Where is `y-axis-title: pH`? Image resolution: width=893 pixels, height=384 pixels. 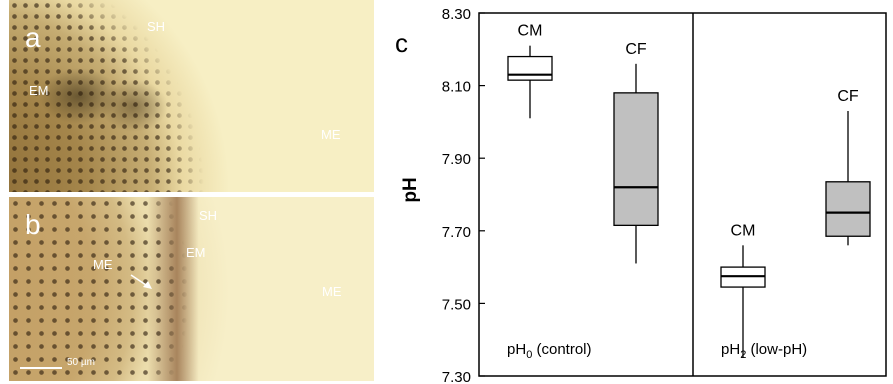
y-axis-title: pH is located at coordinates (410, 189).